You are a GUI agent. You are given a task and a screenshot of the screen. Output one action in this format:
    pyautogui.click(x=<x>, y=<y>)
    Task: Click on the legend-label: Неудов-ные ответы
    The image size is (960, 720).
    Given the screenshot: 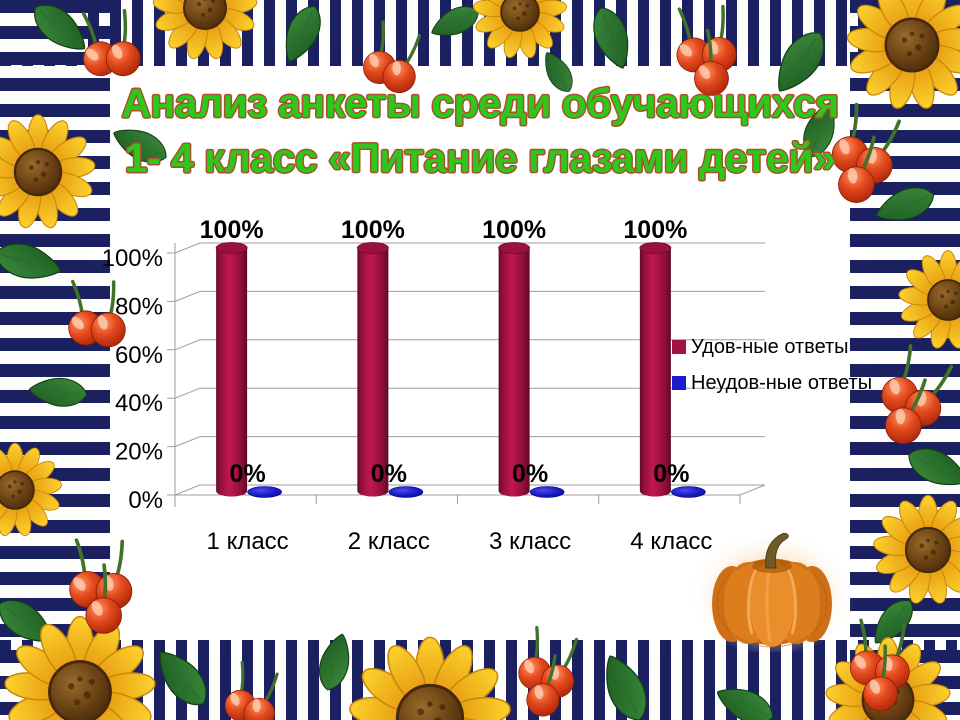 What is the action you would take?
    pyautogui.click(x=781, y=383)
    